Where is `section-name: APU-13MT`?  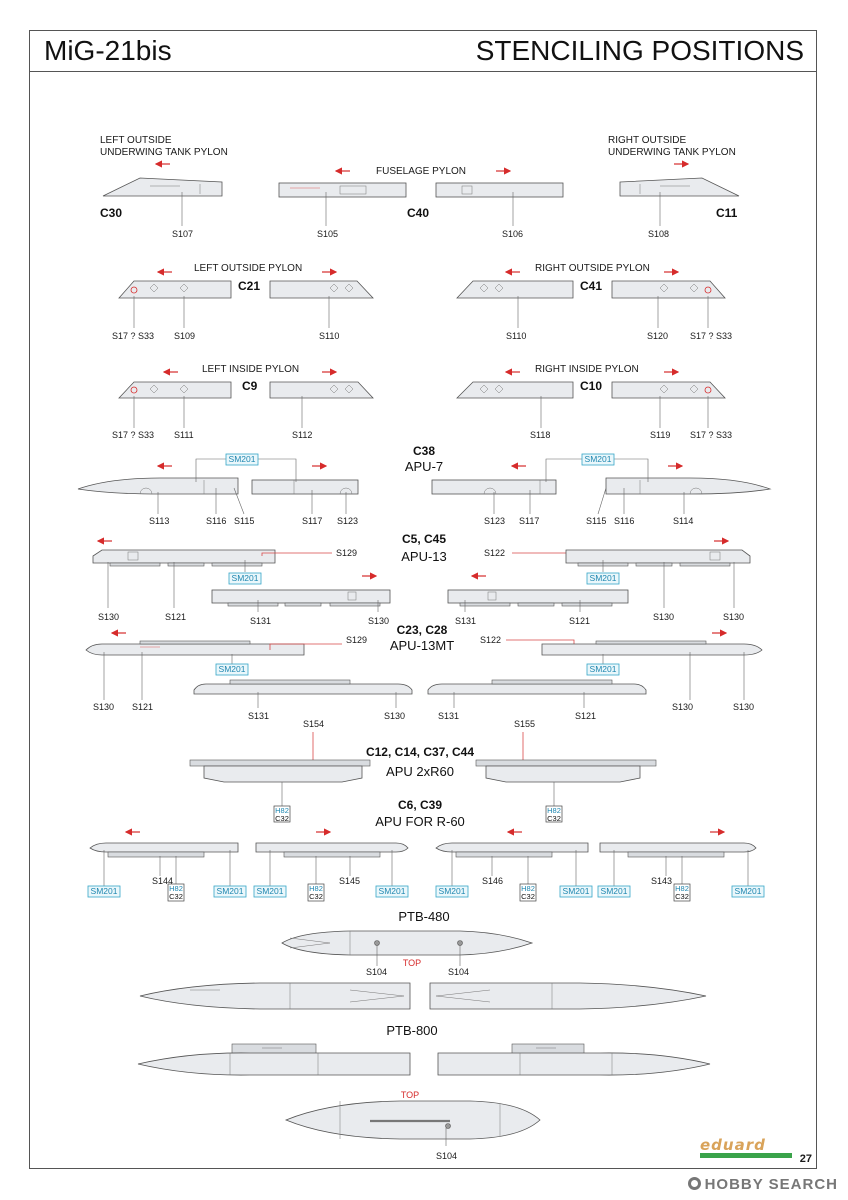 section-name: APU-13MT is located at coordinates (422, 645).